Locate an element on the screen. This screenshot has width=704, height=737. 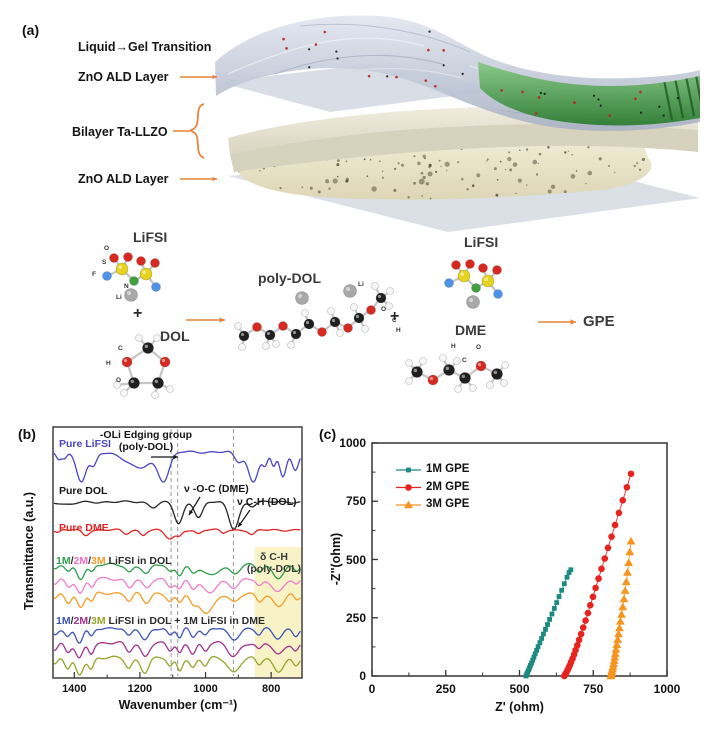
atom-letter-label: H is located at coordinates (398, 330).